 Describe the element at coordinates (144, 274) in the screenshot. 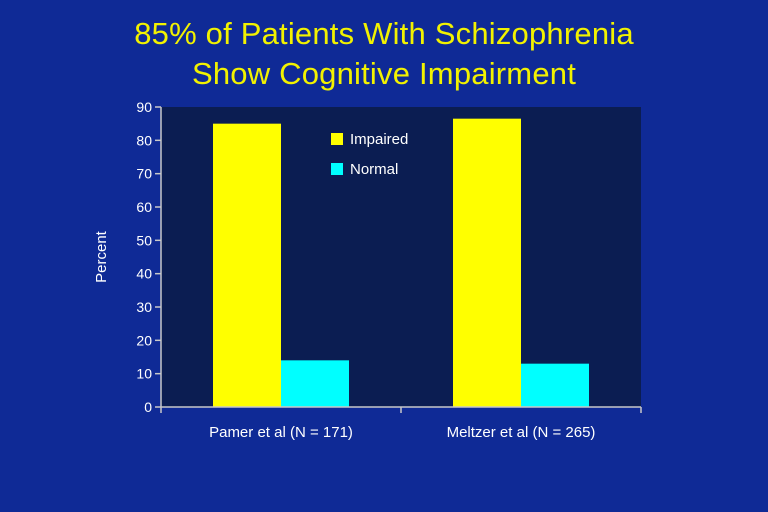

I see `y-tick-label: 40` at that location.